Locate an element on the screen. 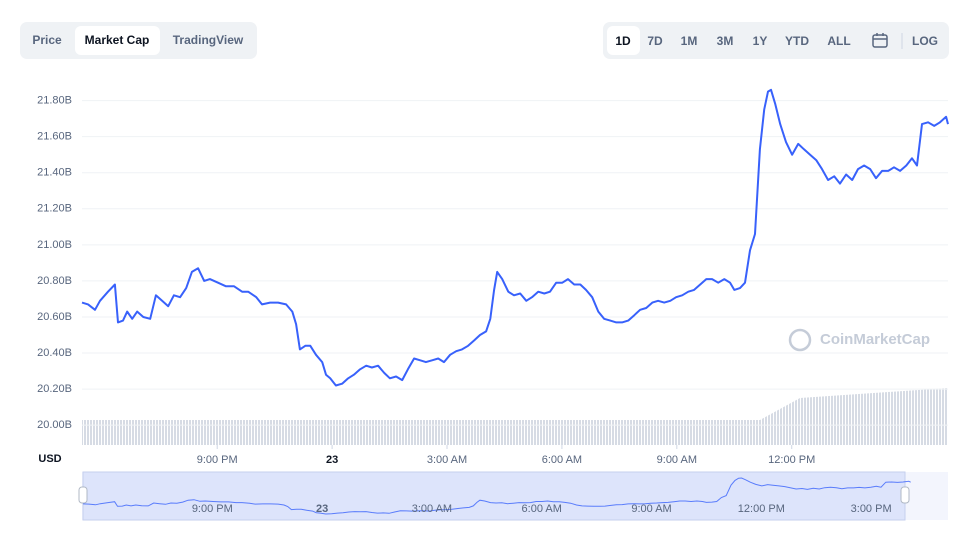 This screenshot has width=961, height=537. y-tick-label: 20.40B is located at coordinates (54, 353).